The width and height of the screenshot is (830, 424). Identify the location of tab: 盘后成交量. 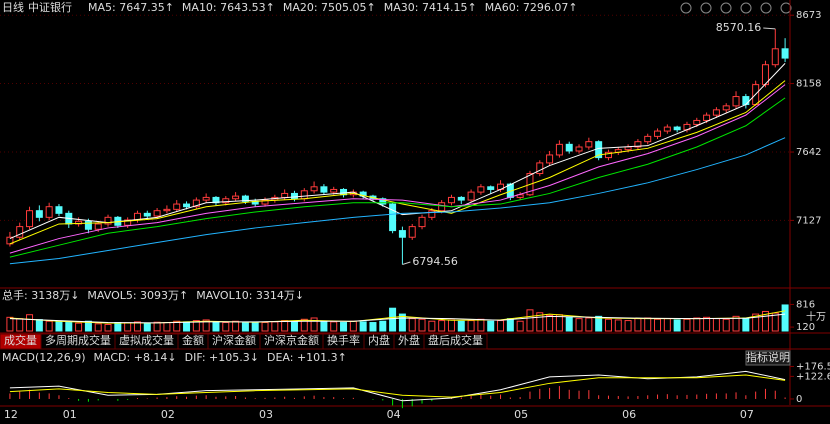
(455, 340).